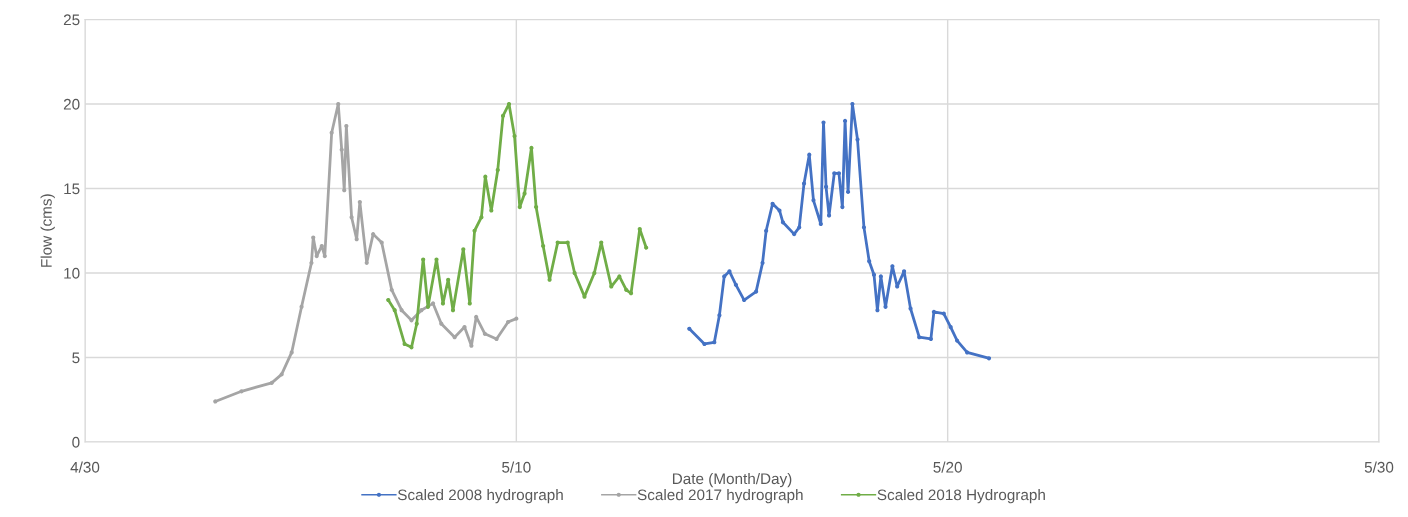 The width and height of the screenshot is (1408, 517). What do you see at coordinates (72, 189) in the screenshot?
I see `y-tick-label: 15` at bounding box center [72, 189].